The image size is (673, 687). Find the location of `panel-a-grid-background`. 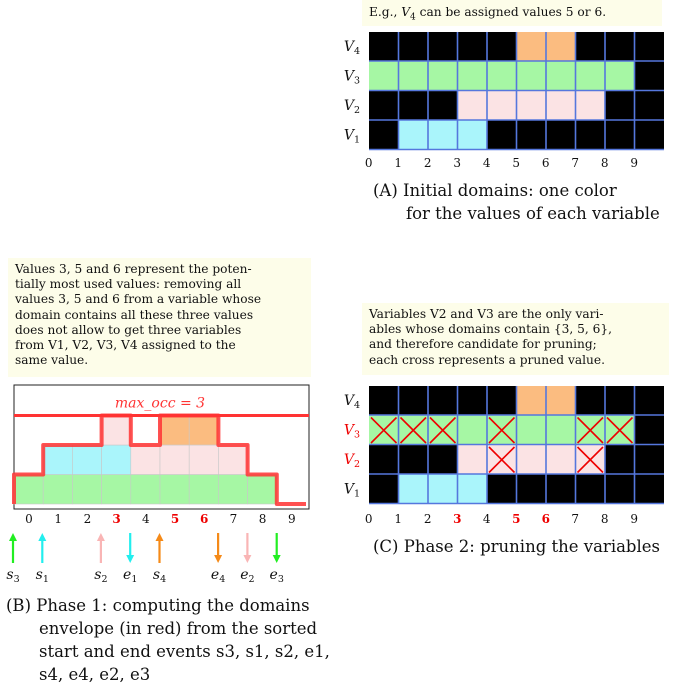

panel-a-grid-background is located at coordinates (516, 91).